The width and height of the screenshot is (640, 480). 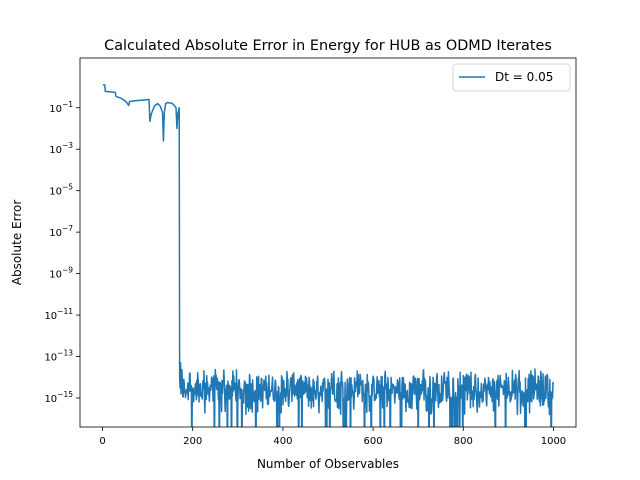 What do you see at coordinates (58, 314) in the screenshot?
I see `y-tick-label: 10⁻¹¹` at bounding box center [58, 314].